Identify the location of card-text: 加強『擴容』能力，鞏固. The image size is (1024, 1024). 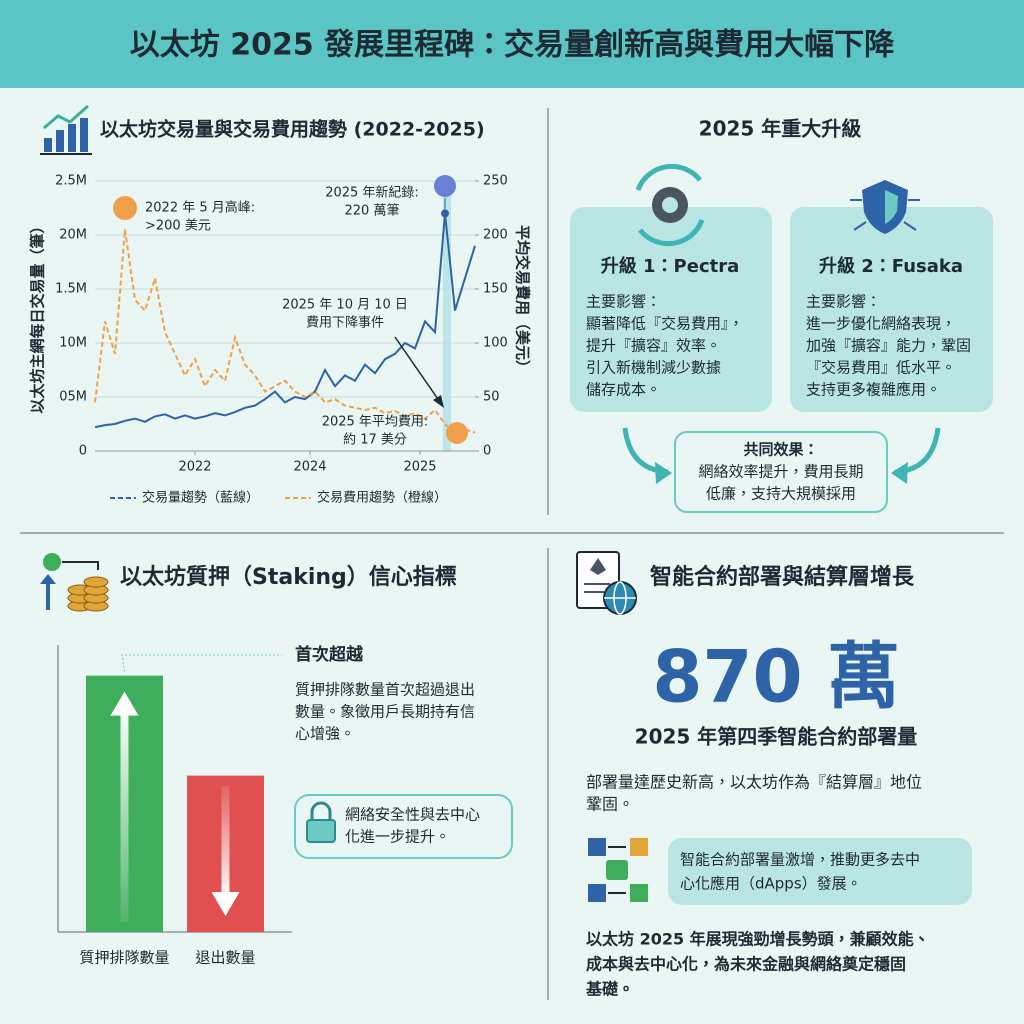
(888, 346).